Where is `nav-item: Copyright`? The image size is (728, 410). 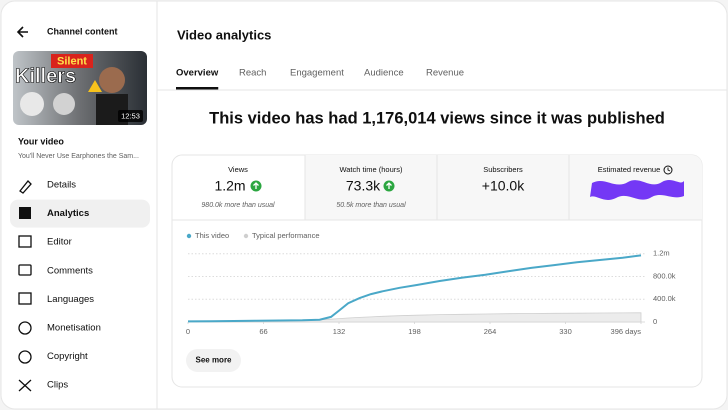 nav-item: Copyright is located at coordinates (67, 356).